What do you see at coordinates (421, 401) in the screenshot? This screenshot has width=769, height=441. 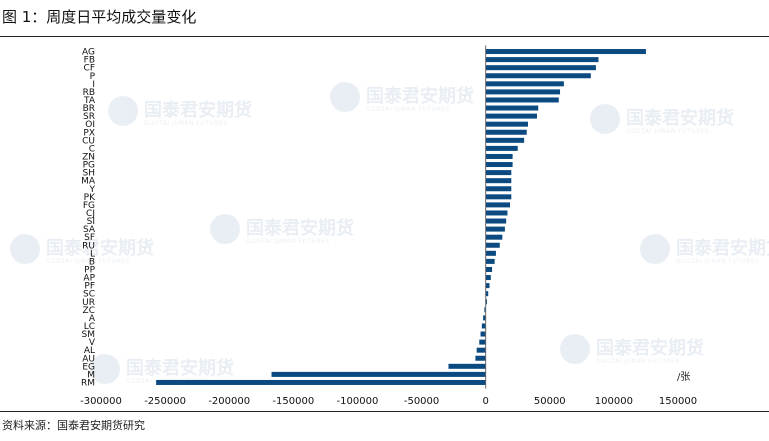 I see `x-tick-label: -50000` at bounding box center [421, 401].